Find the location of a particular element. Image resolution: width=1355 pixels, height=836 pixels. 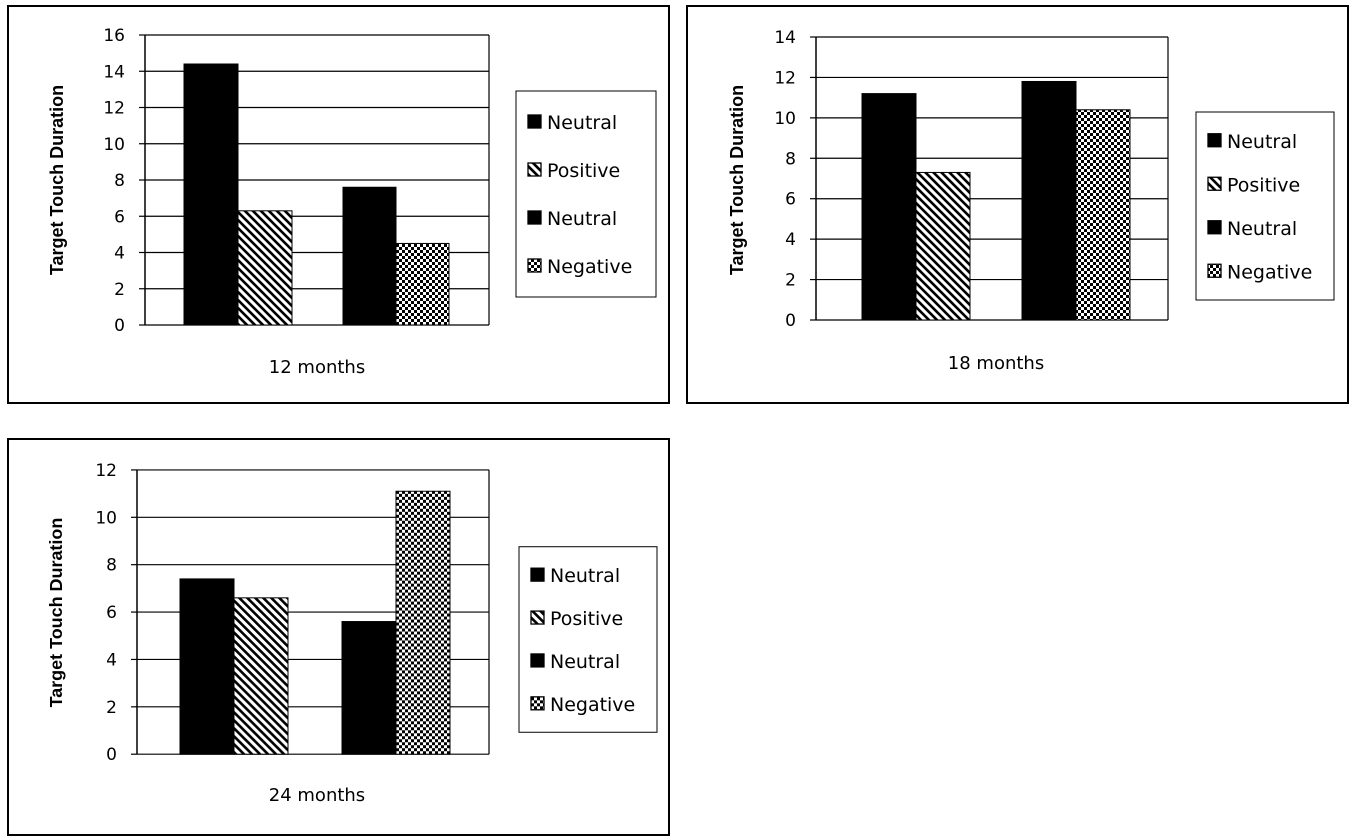

x-axis-label: 18 months is located at coordinates (996, 363).